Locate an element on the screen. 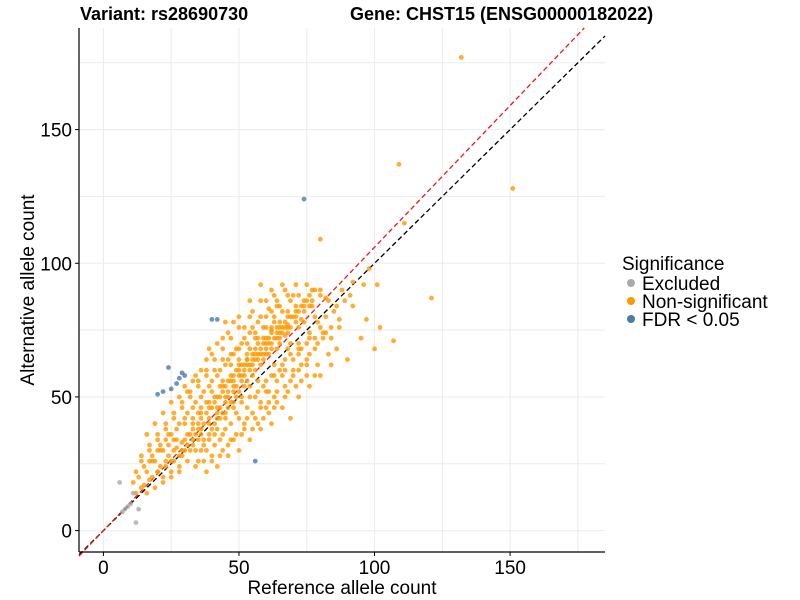 This screenshot has width=800, height=600. legend-title: Significance is located at coordinates (673, 264).